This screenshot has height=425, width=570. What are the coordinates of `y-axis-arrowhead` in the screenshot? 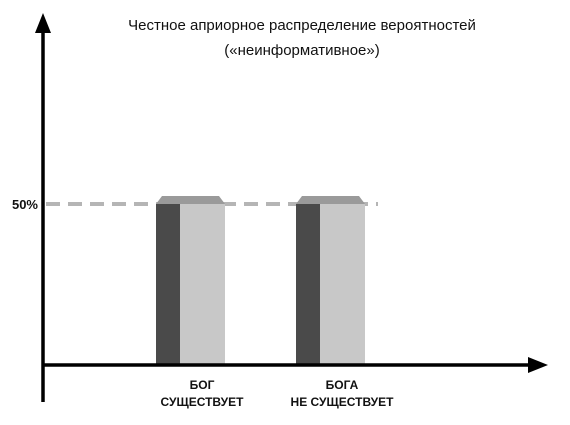 It's located at (43, 23).